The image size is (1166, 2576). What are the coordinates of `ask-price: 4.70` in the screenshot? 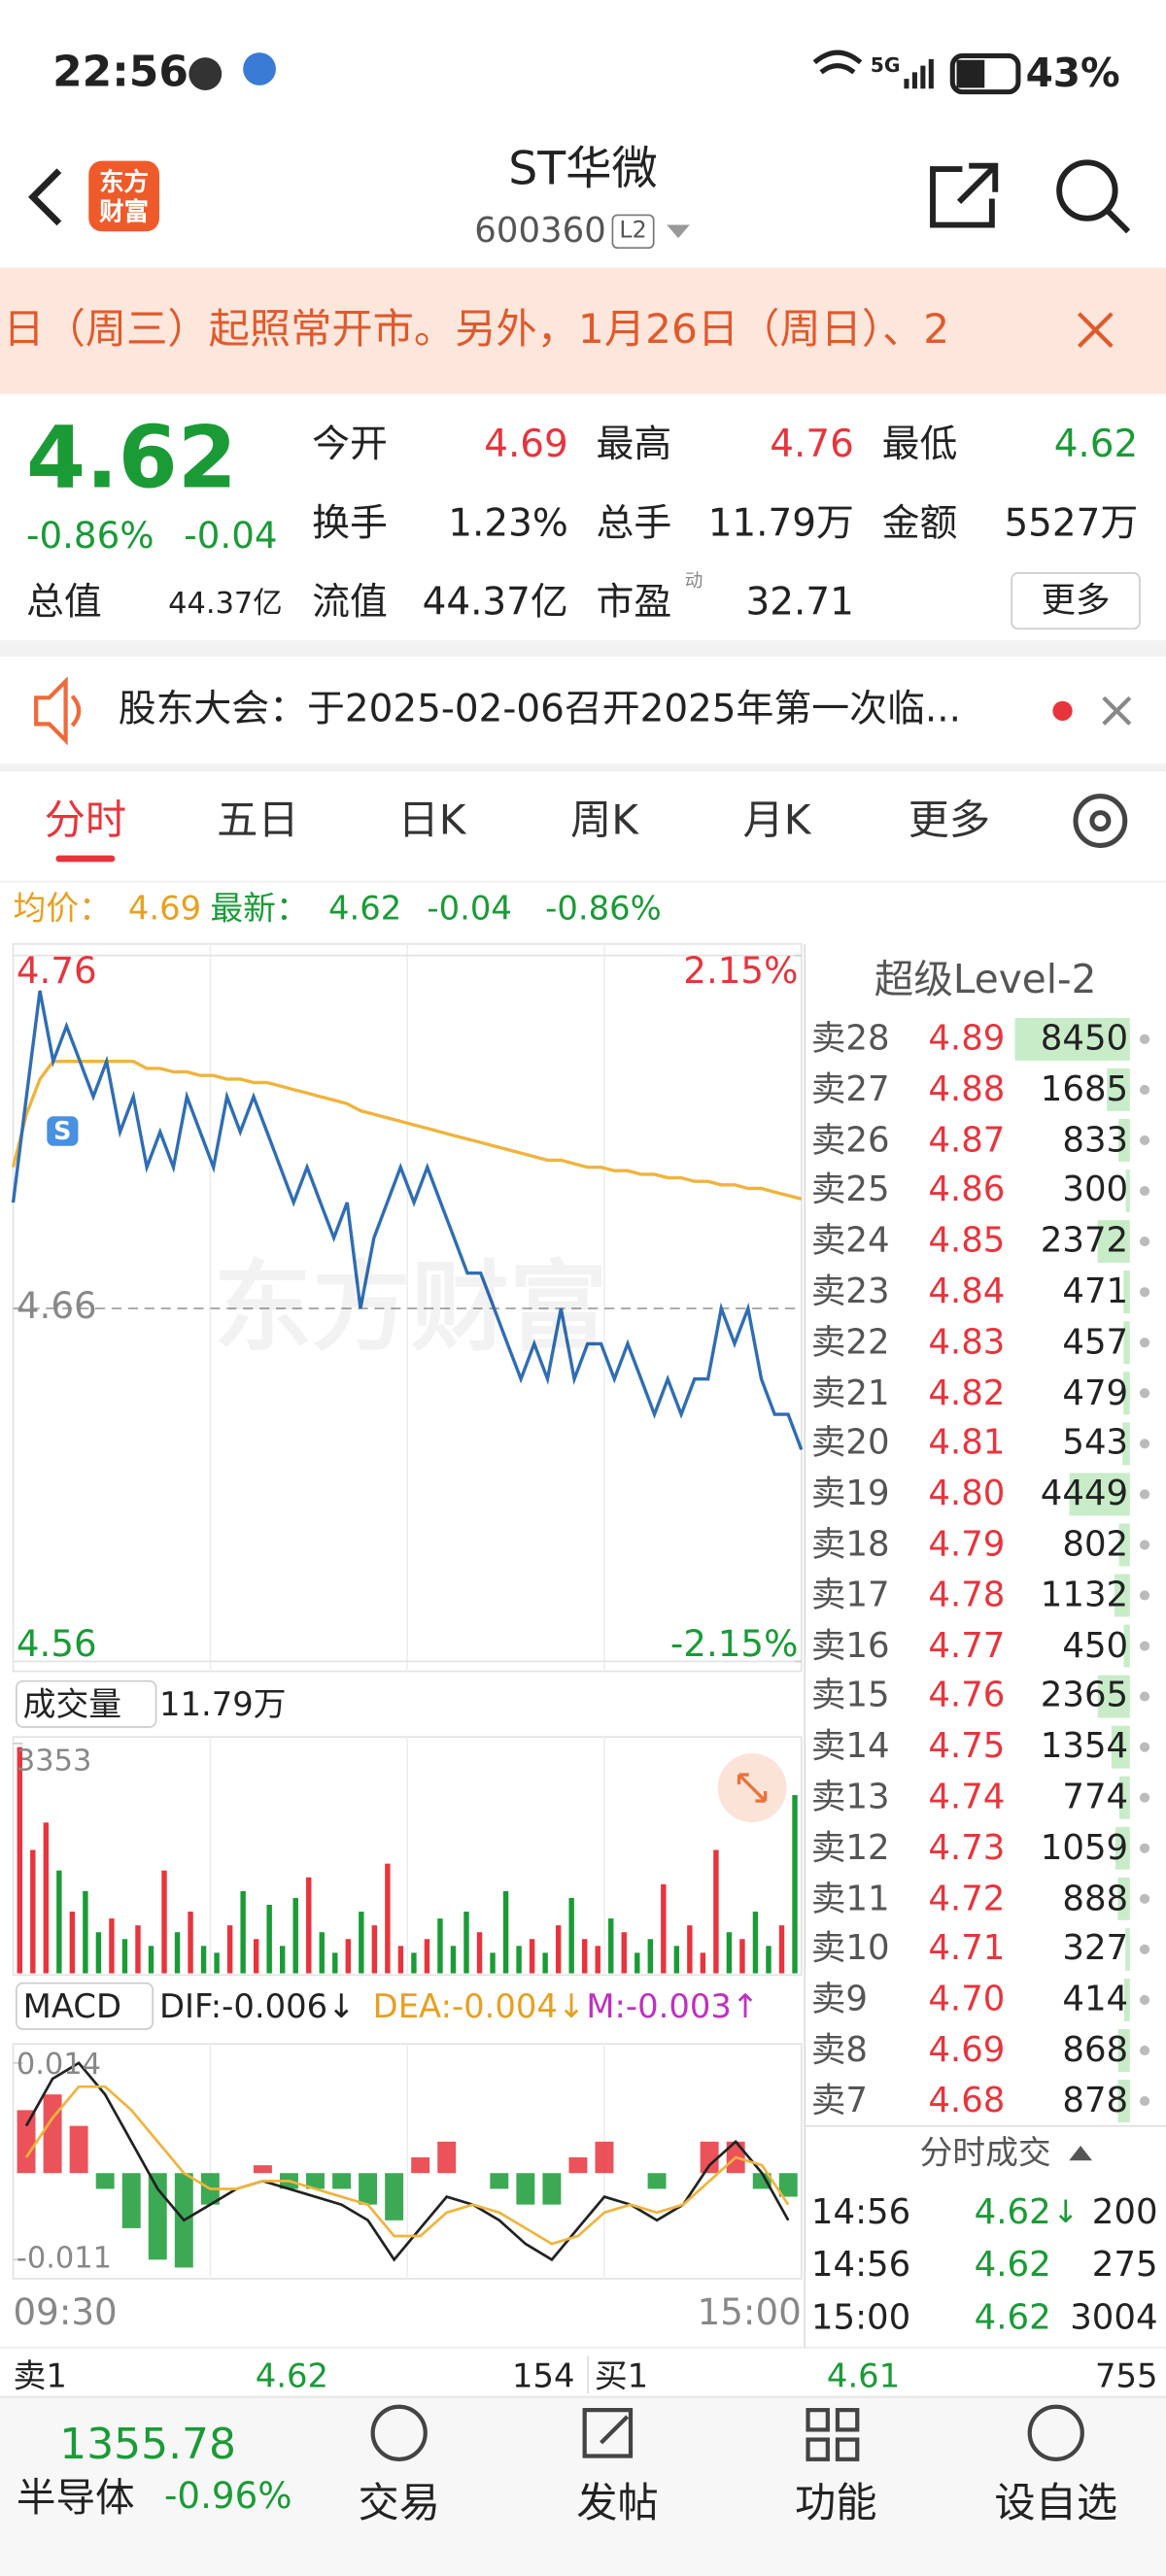 It's located at (967, 1999).